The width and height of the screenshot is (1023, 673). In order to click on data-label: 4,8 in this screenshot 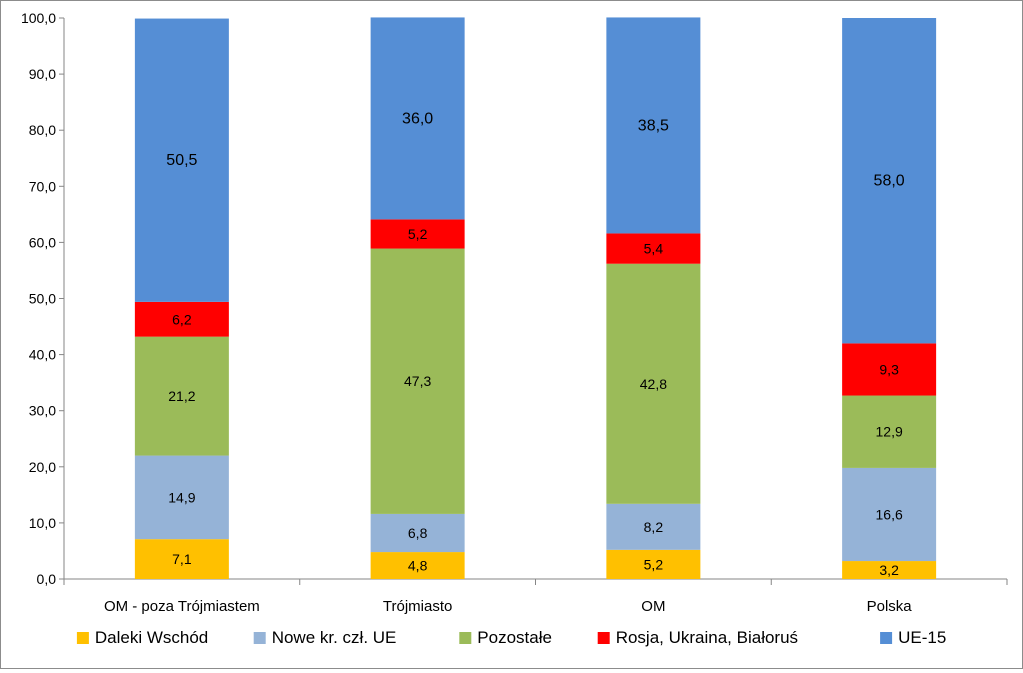, I will do `click(418, 566)`.